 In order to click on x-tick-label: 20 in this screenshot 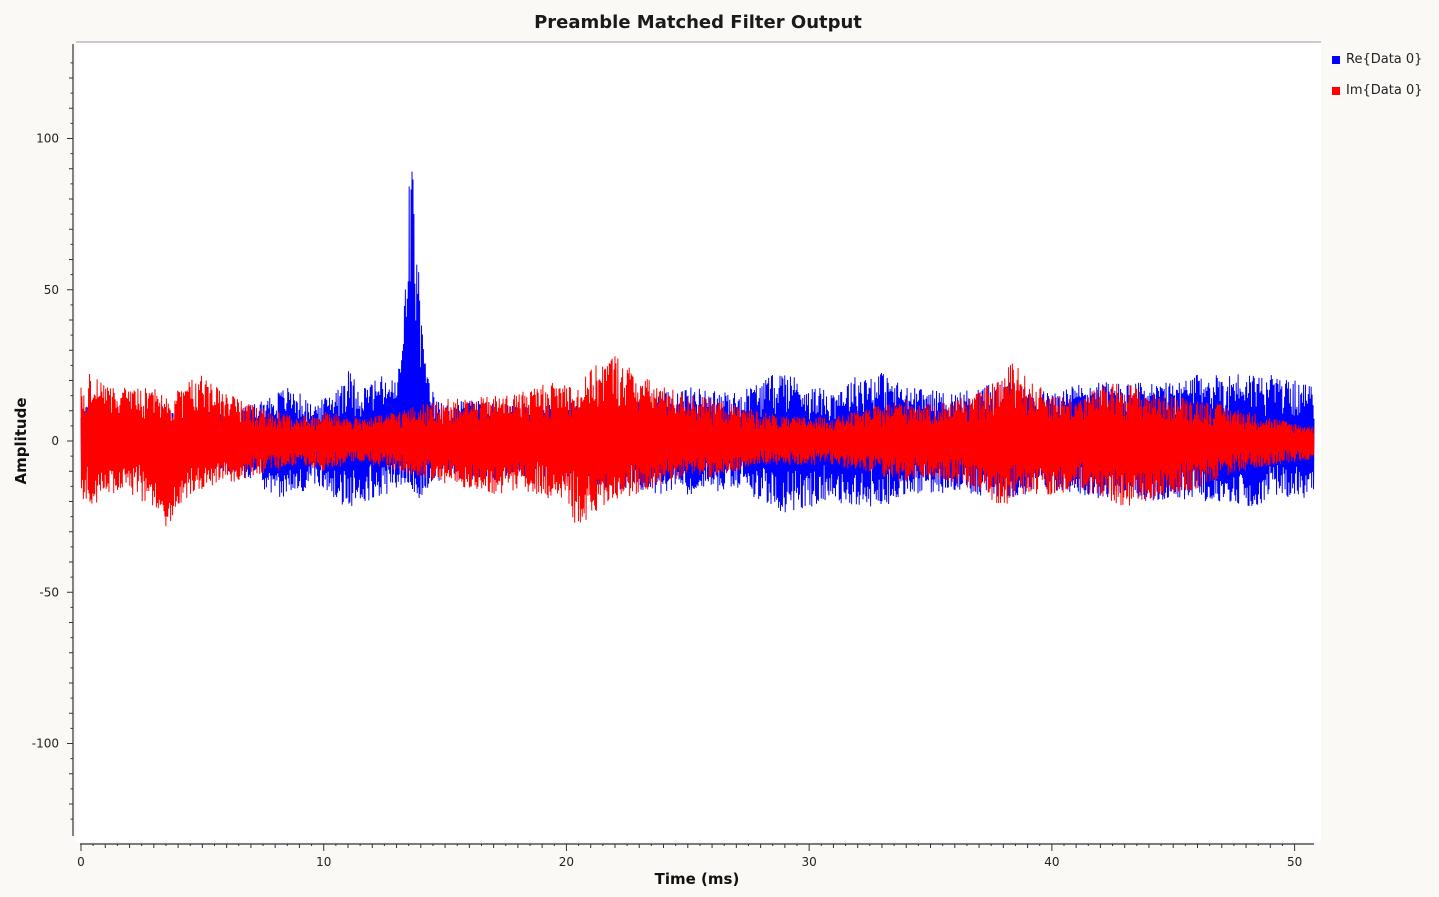, I will do `click(566, 862)`.